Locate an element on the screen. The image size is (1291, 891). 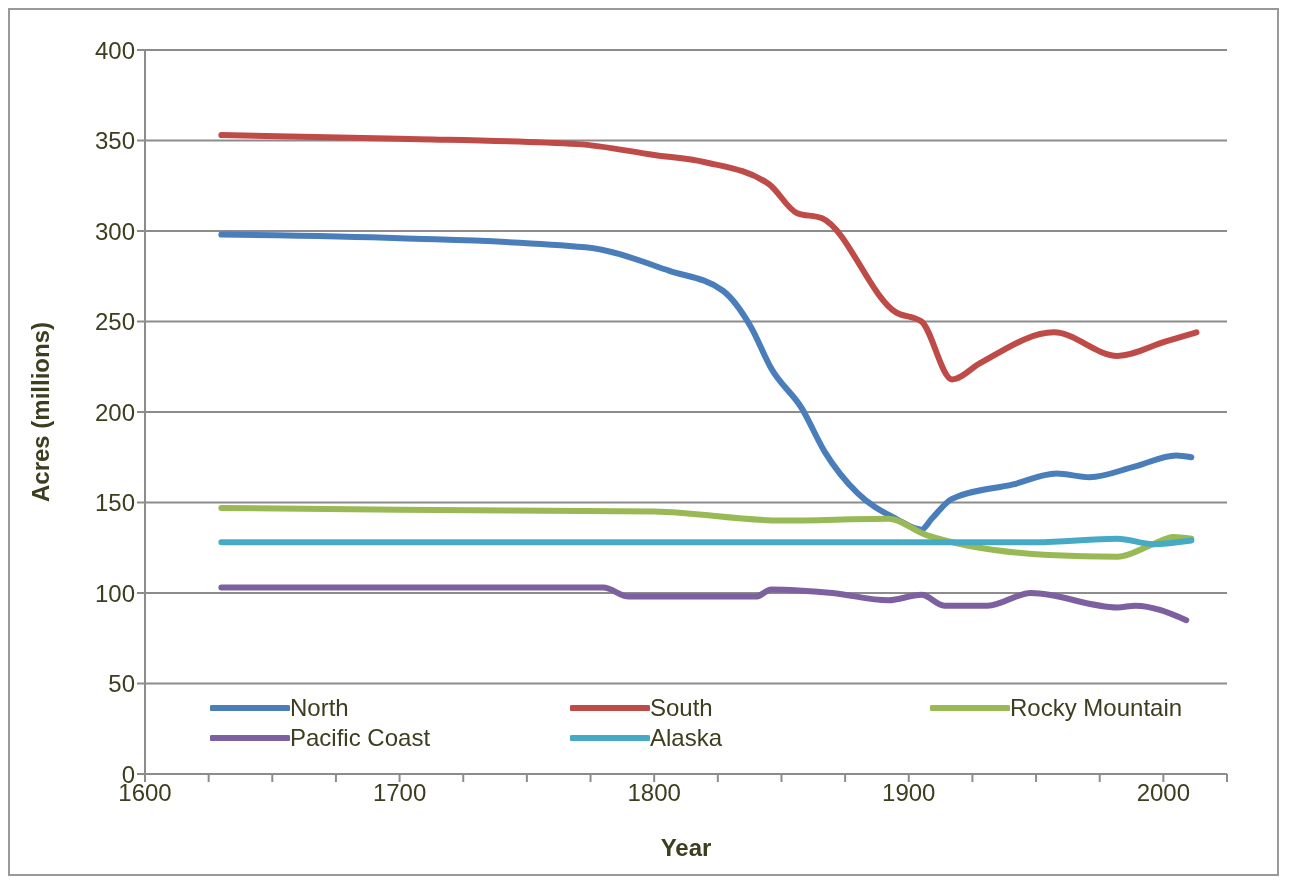
legend-label: Pacific Coast is located at coordinates (360, 738).